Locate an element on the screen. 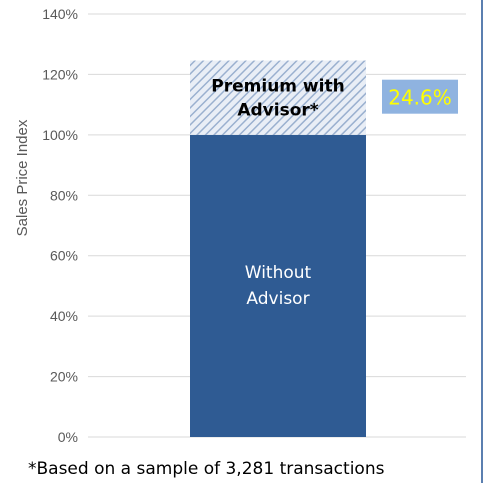  y-tick-label: 0% is located at coordinates (68, 437).